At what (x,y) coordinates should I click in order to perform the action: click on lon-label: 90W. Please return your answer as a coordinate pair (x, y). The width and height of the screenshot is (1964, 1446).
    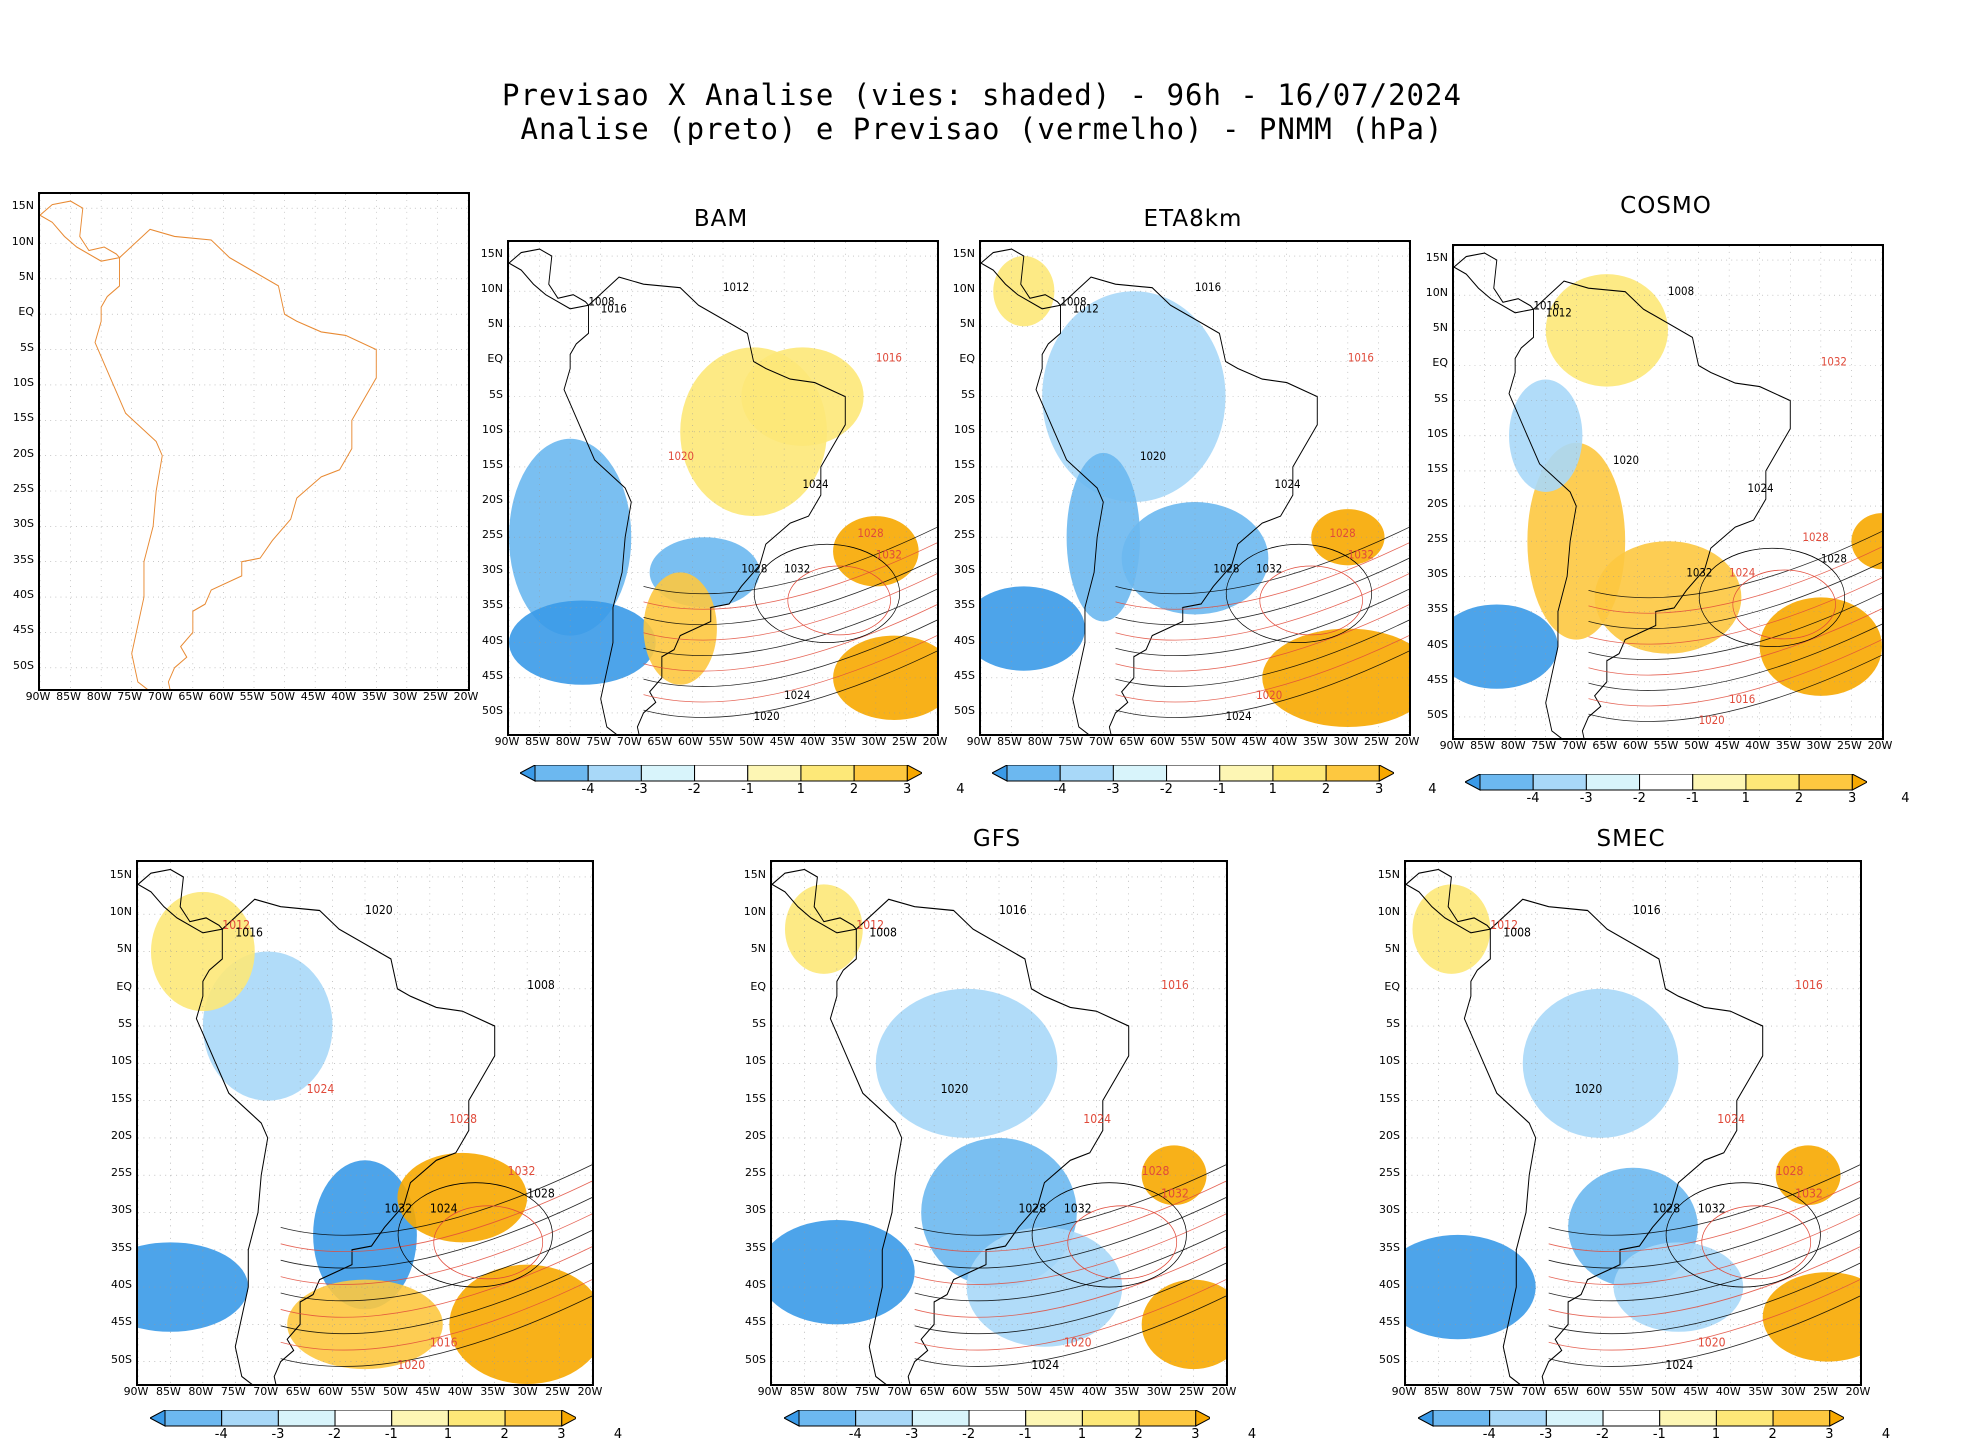
    Looking at the image, I should click on (136, 1391).